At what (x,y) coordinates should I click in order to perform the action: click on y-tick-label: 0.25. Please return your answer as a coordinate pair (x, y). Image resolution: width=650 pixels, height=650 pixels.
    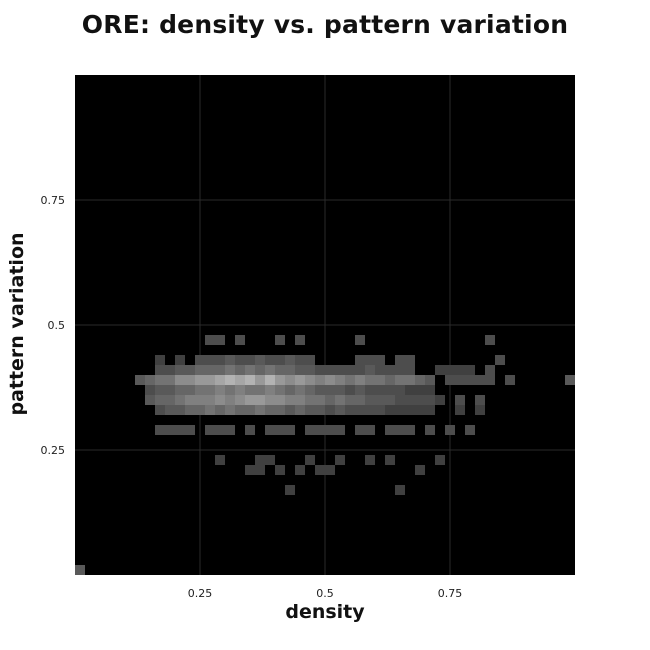
    Looking at the image, I should click on (53, 450).